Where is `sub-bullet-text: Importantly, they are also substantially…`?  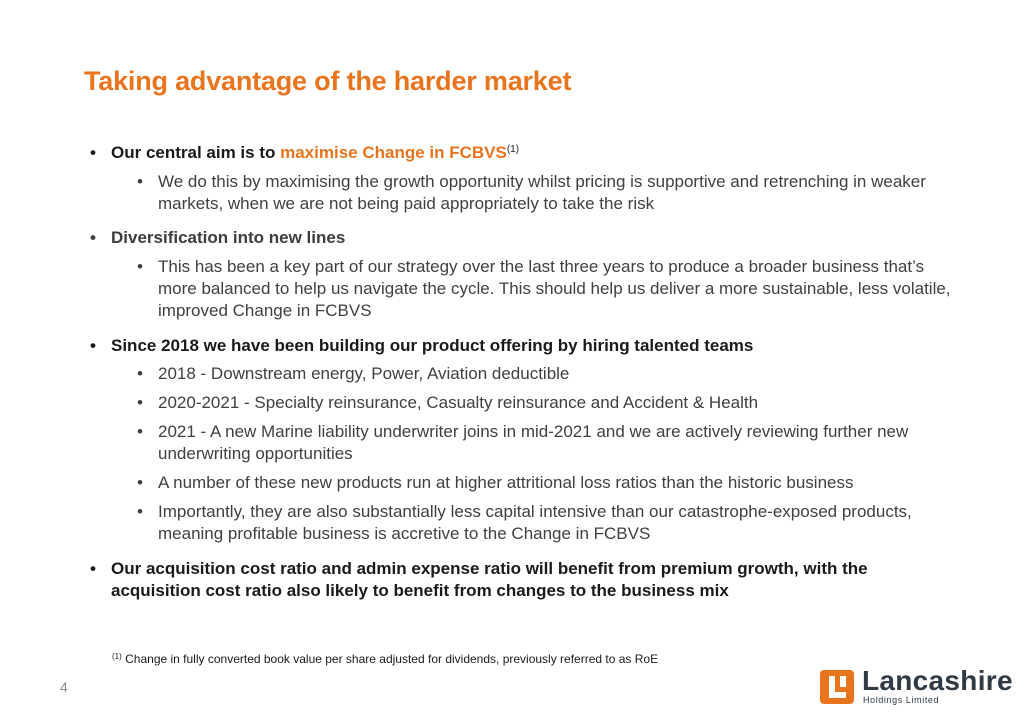 sub-bullet-text: Importantly, they are also substantially… is located at coordinates (535, 522).